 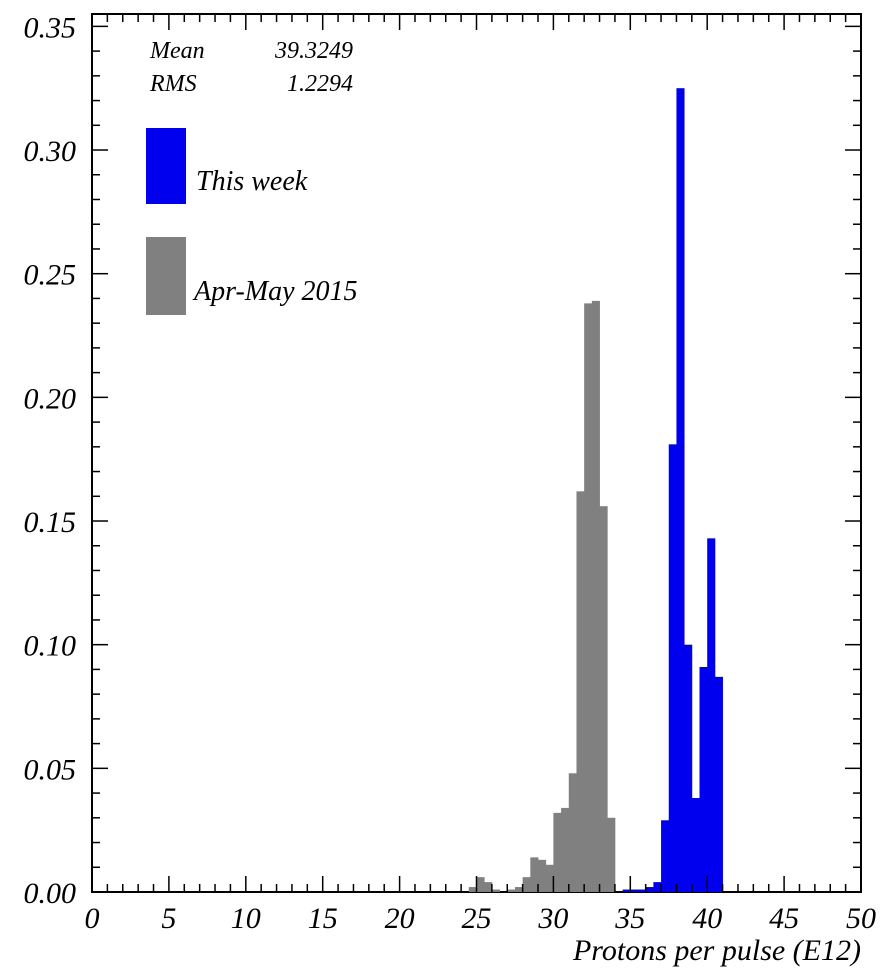 I want to click on y-tick-label: 0.15, so click(x=50, y=522).